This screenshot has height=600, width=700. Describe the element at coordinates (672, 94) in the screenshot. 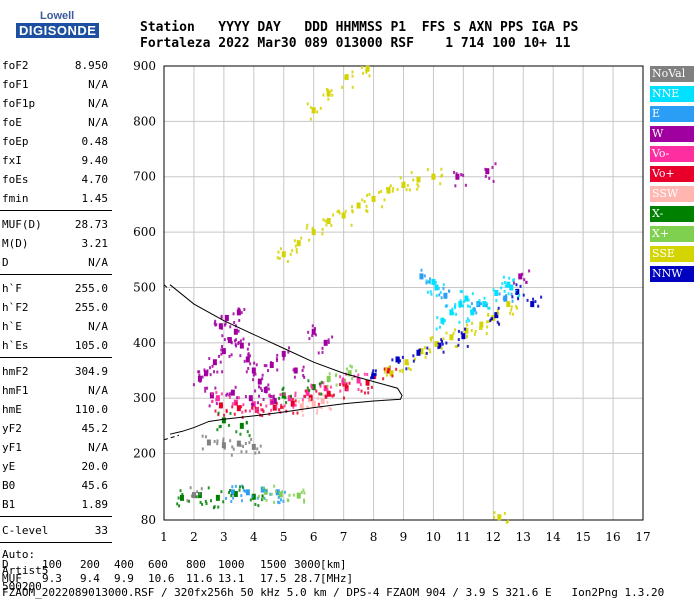

I see `legend-item: NNE` at that location.